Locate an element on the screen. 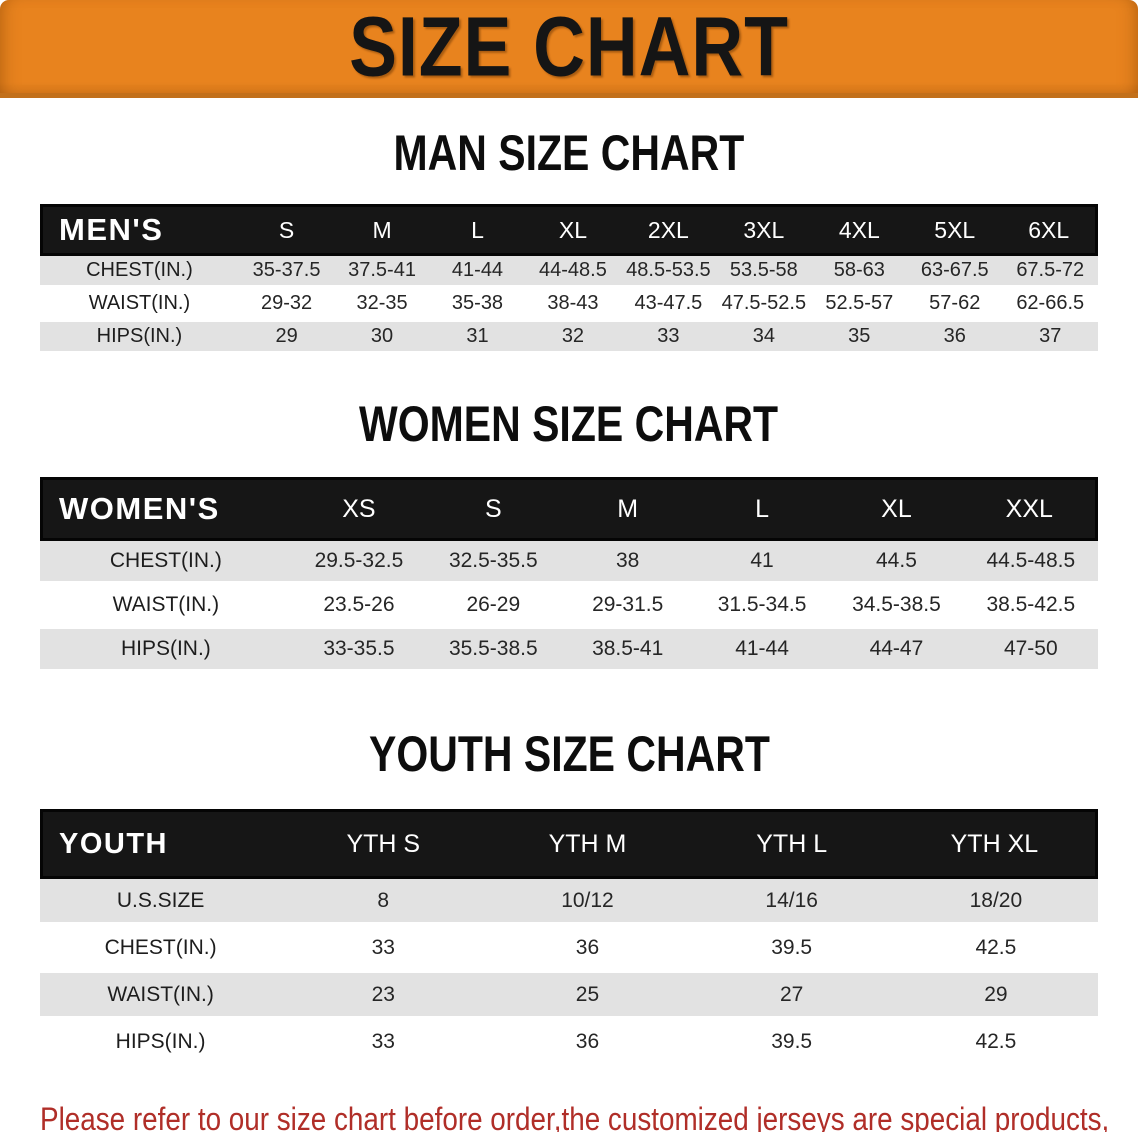 Image resolution: width=1138 pixels, height=1132 pixels. table-title: YOUTH is located at coordinates (161, 844).